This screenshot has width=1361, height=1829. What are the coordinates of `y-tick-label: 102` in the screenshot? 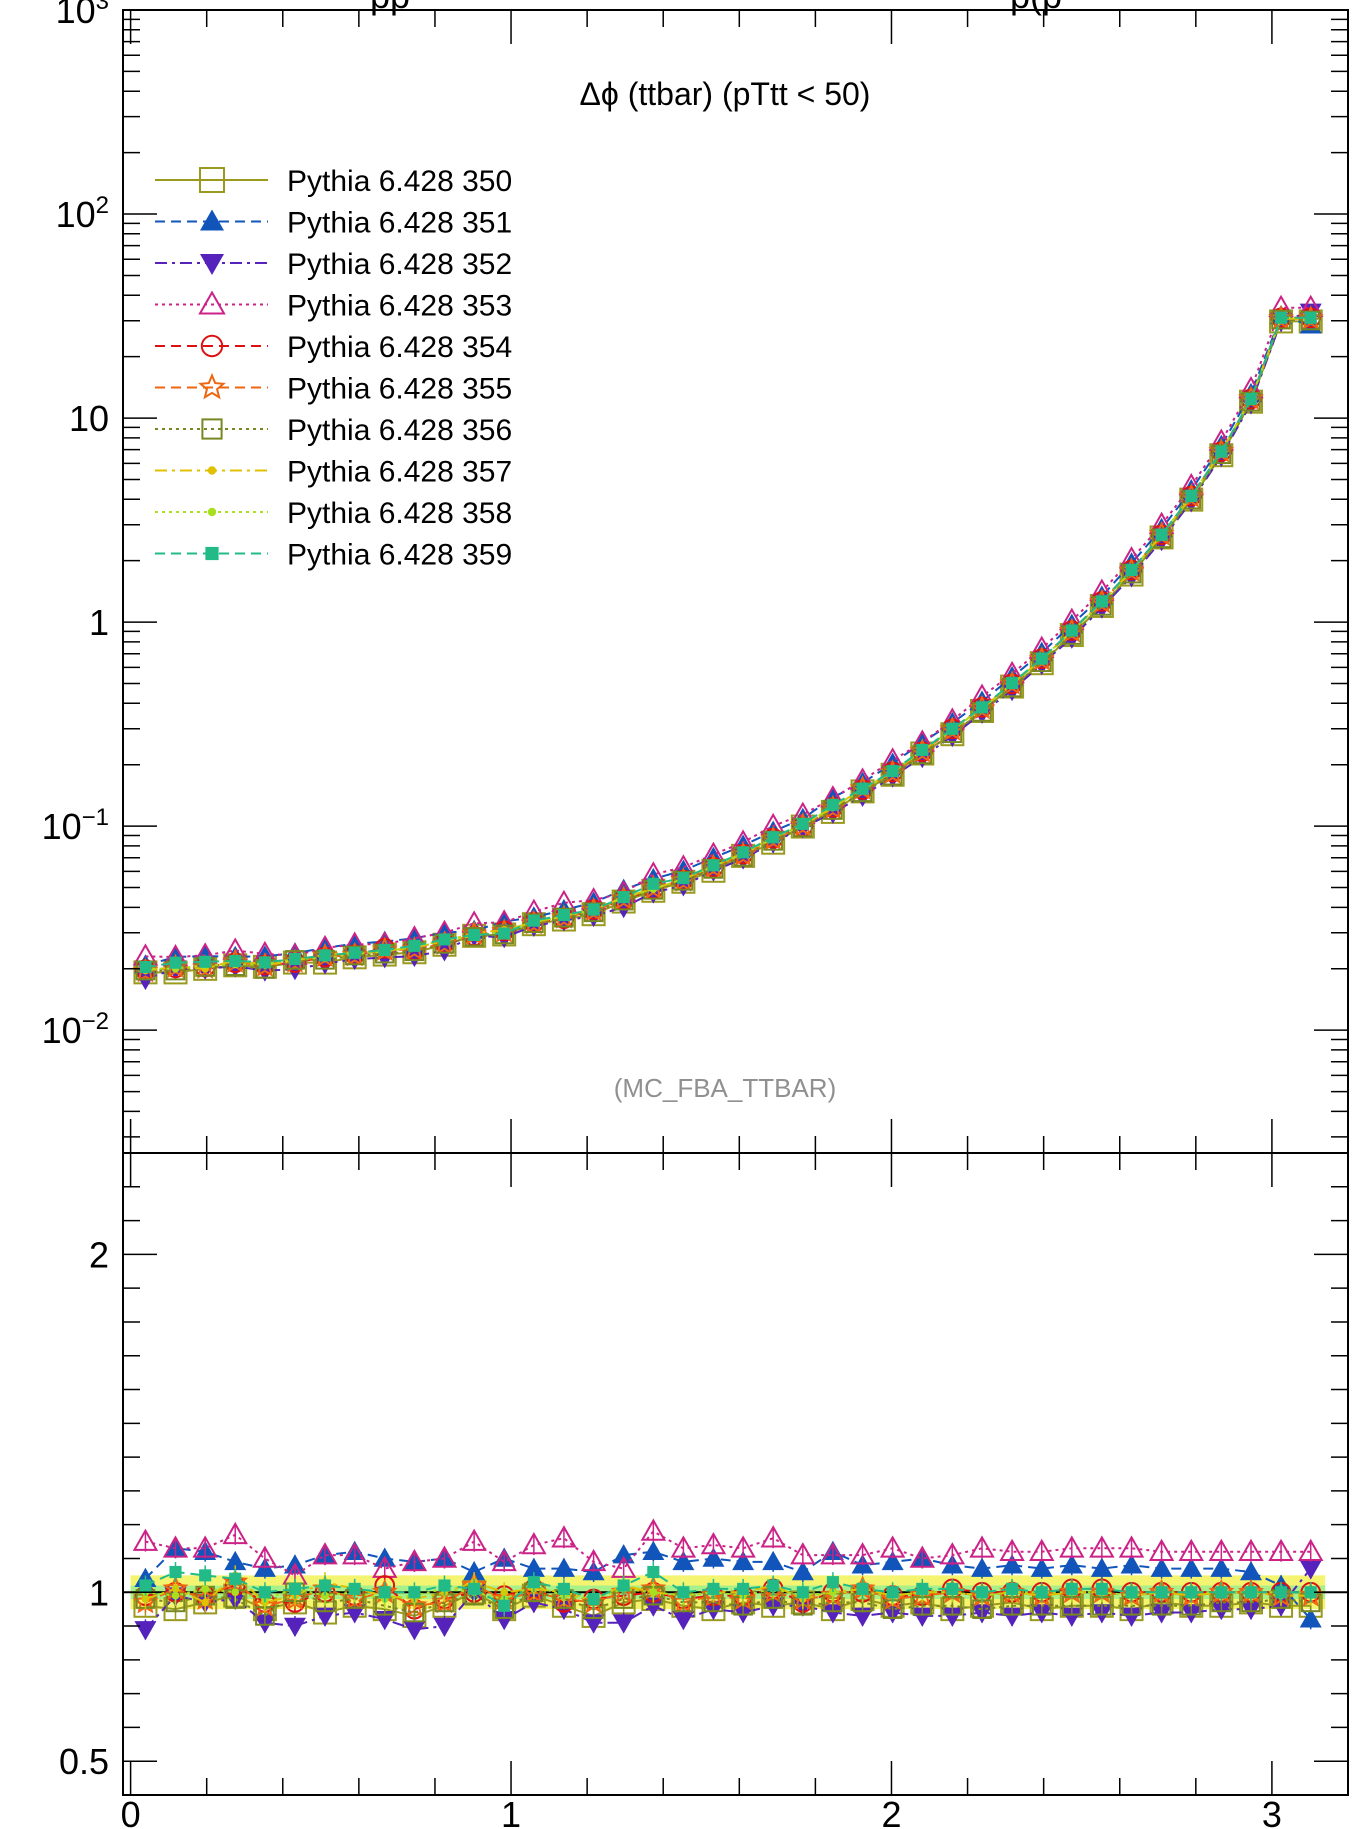 It's located at (82, 213).